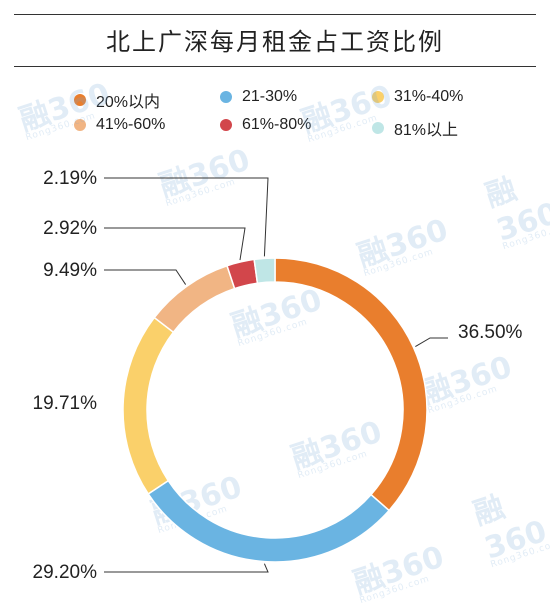 This screenshot has height=609, width=550. I want to click on legend-label-4: 41%-60%, so click(131, 124).